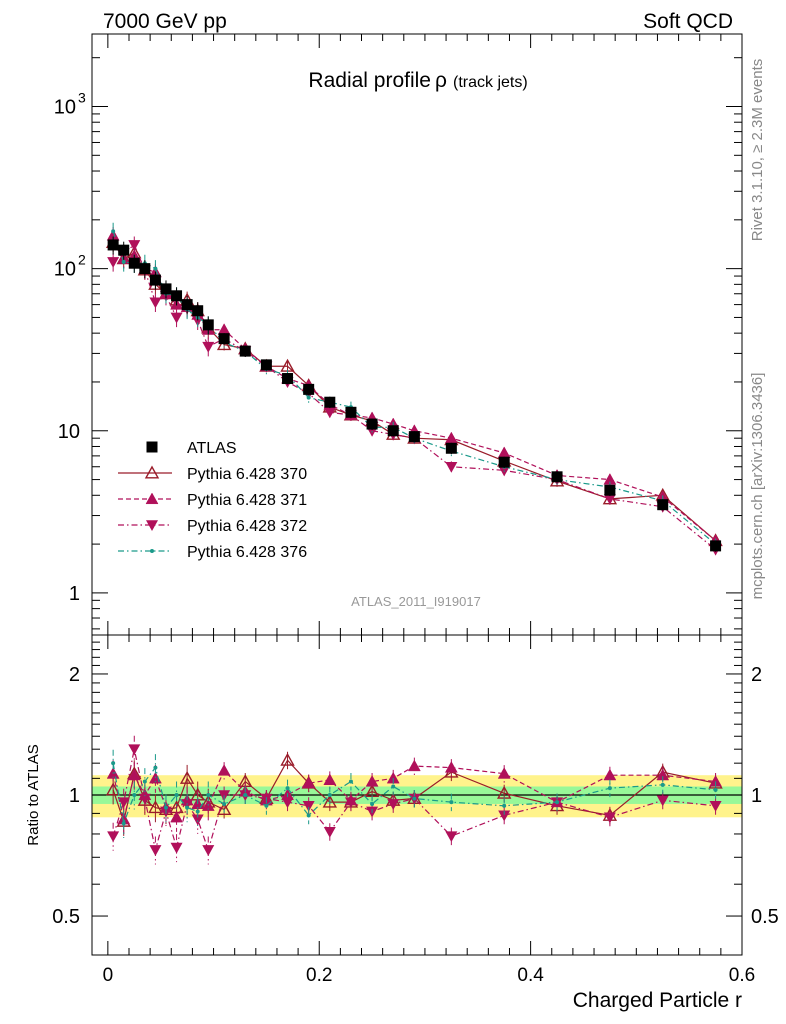 The height and width of the screenshot is (1024, 786). Describe the element at coordinates (165, 21) in the screenshot. I see `header-left: 7000 GeV pp` at that location.